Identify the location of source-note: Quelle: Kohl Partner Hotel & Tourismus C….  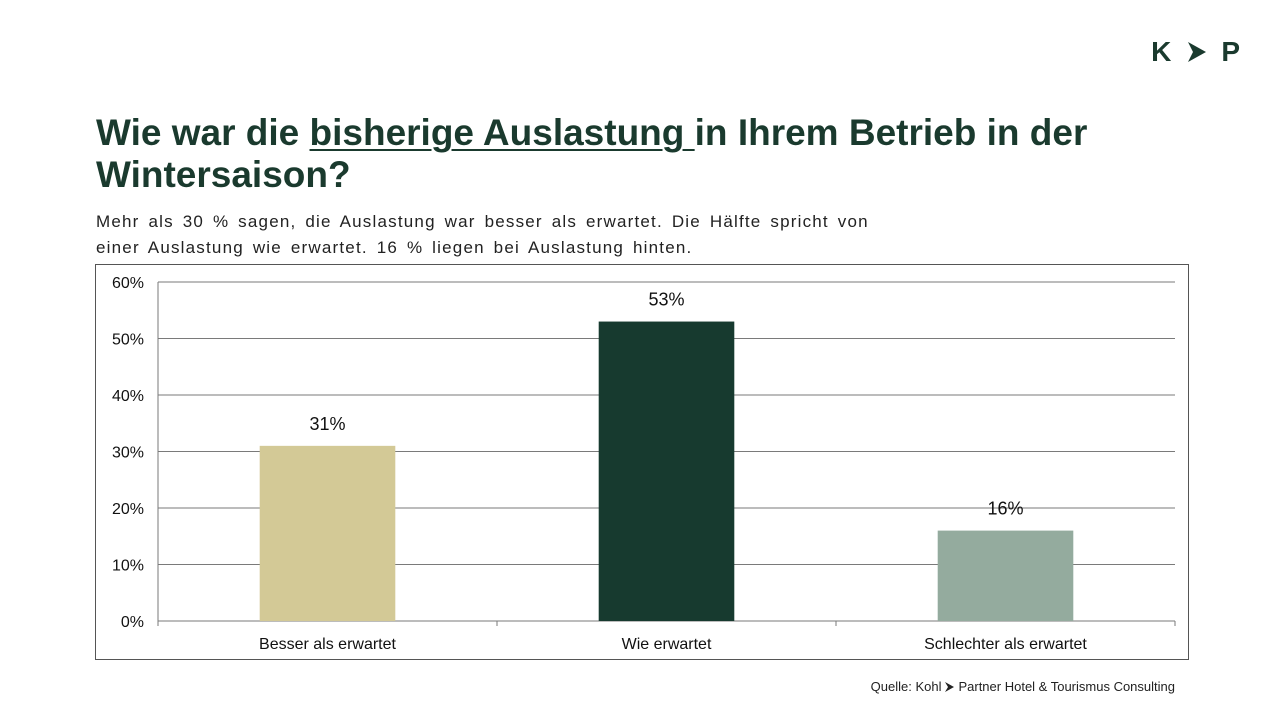
(1023, 686).